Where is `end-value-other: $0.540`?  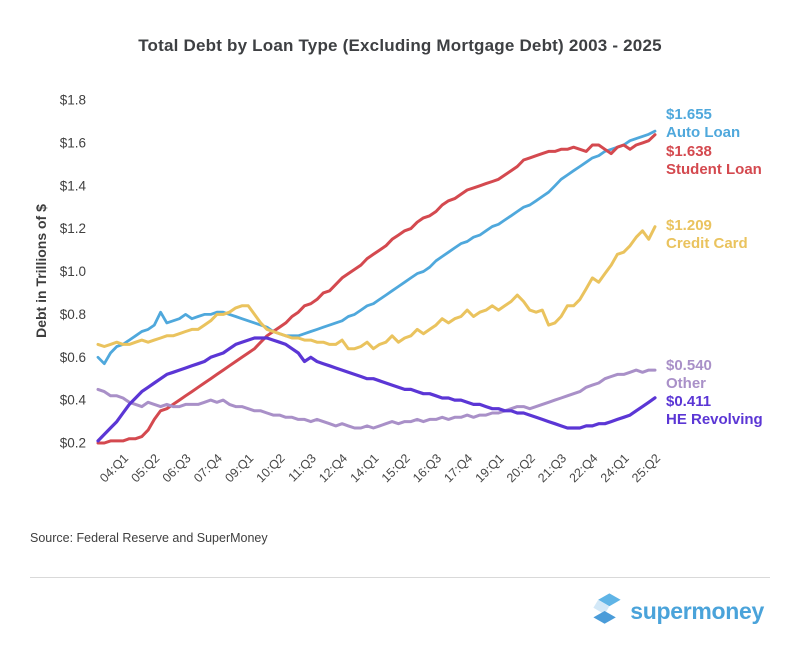
end-value-other: $0.540 is located at coordinates (689, 365).